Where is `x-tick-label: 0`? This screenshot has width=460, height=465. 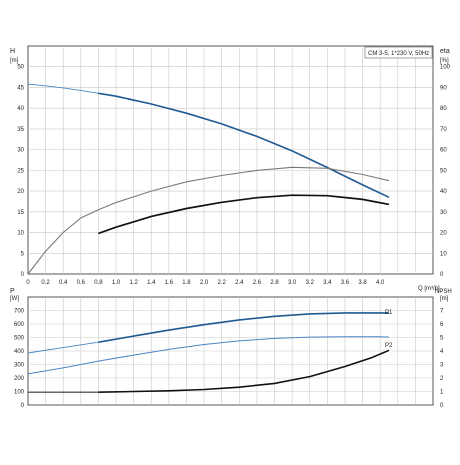
x-tick-label: 0 is located at coordinates (28, 283).